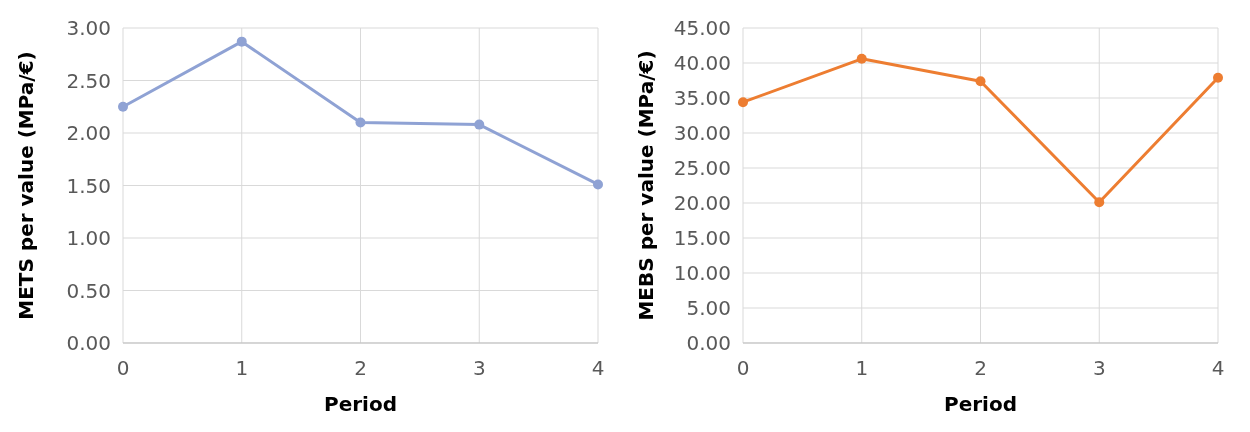 The image size is (1250, 432). Describe the element at coordinates (702, 203) in the screenshot. I see `y-tick-label: 20.00` at that location.